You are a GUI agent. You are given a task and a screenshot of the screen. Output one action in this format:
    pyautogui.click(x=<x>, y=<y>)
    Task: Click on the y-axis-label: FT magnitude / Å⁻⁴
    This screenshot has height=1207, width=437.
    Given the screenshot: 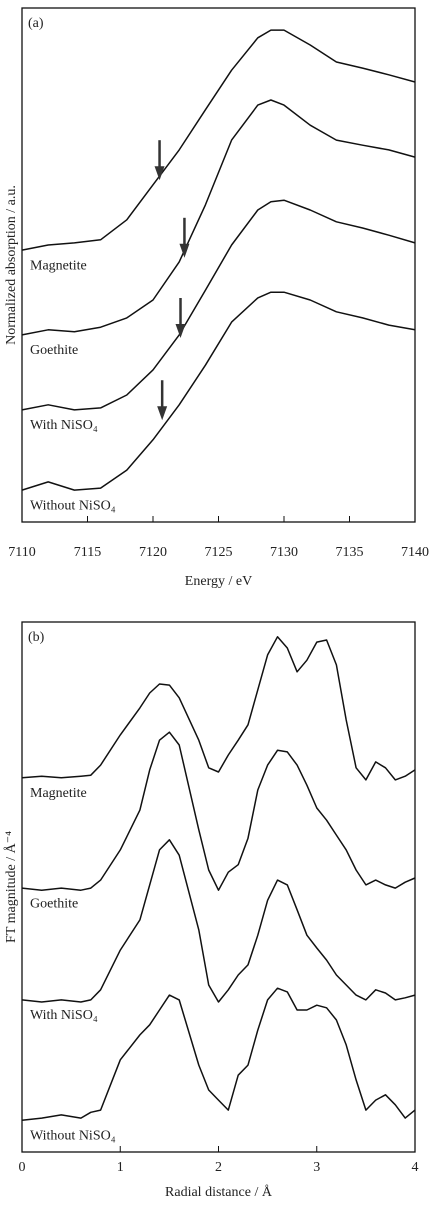 What is the action you would take?
    pyautogui.click(x=11, y=887)
    